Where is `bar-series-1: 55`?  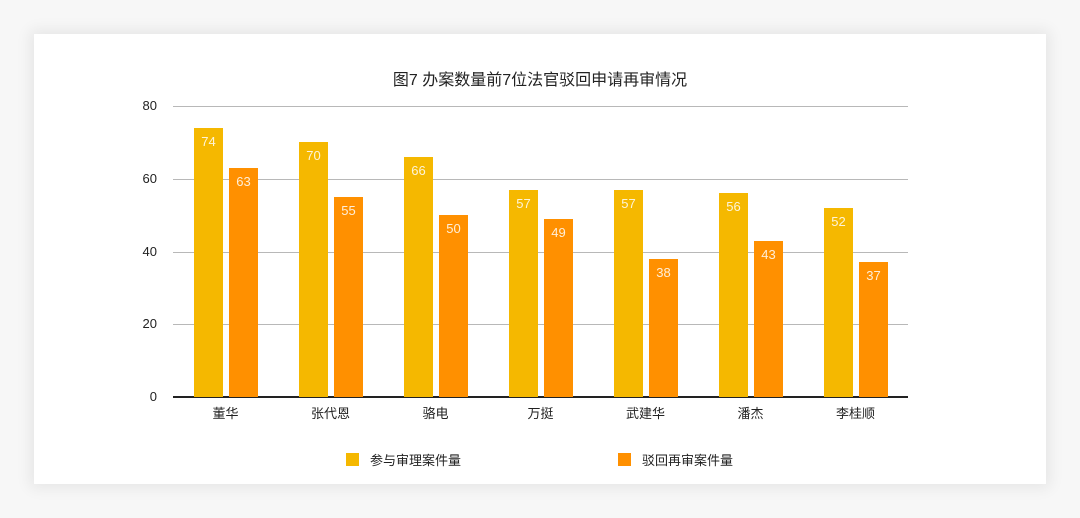
bar-series-1: 55 is located at coordinates (348, 296).